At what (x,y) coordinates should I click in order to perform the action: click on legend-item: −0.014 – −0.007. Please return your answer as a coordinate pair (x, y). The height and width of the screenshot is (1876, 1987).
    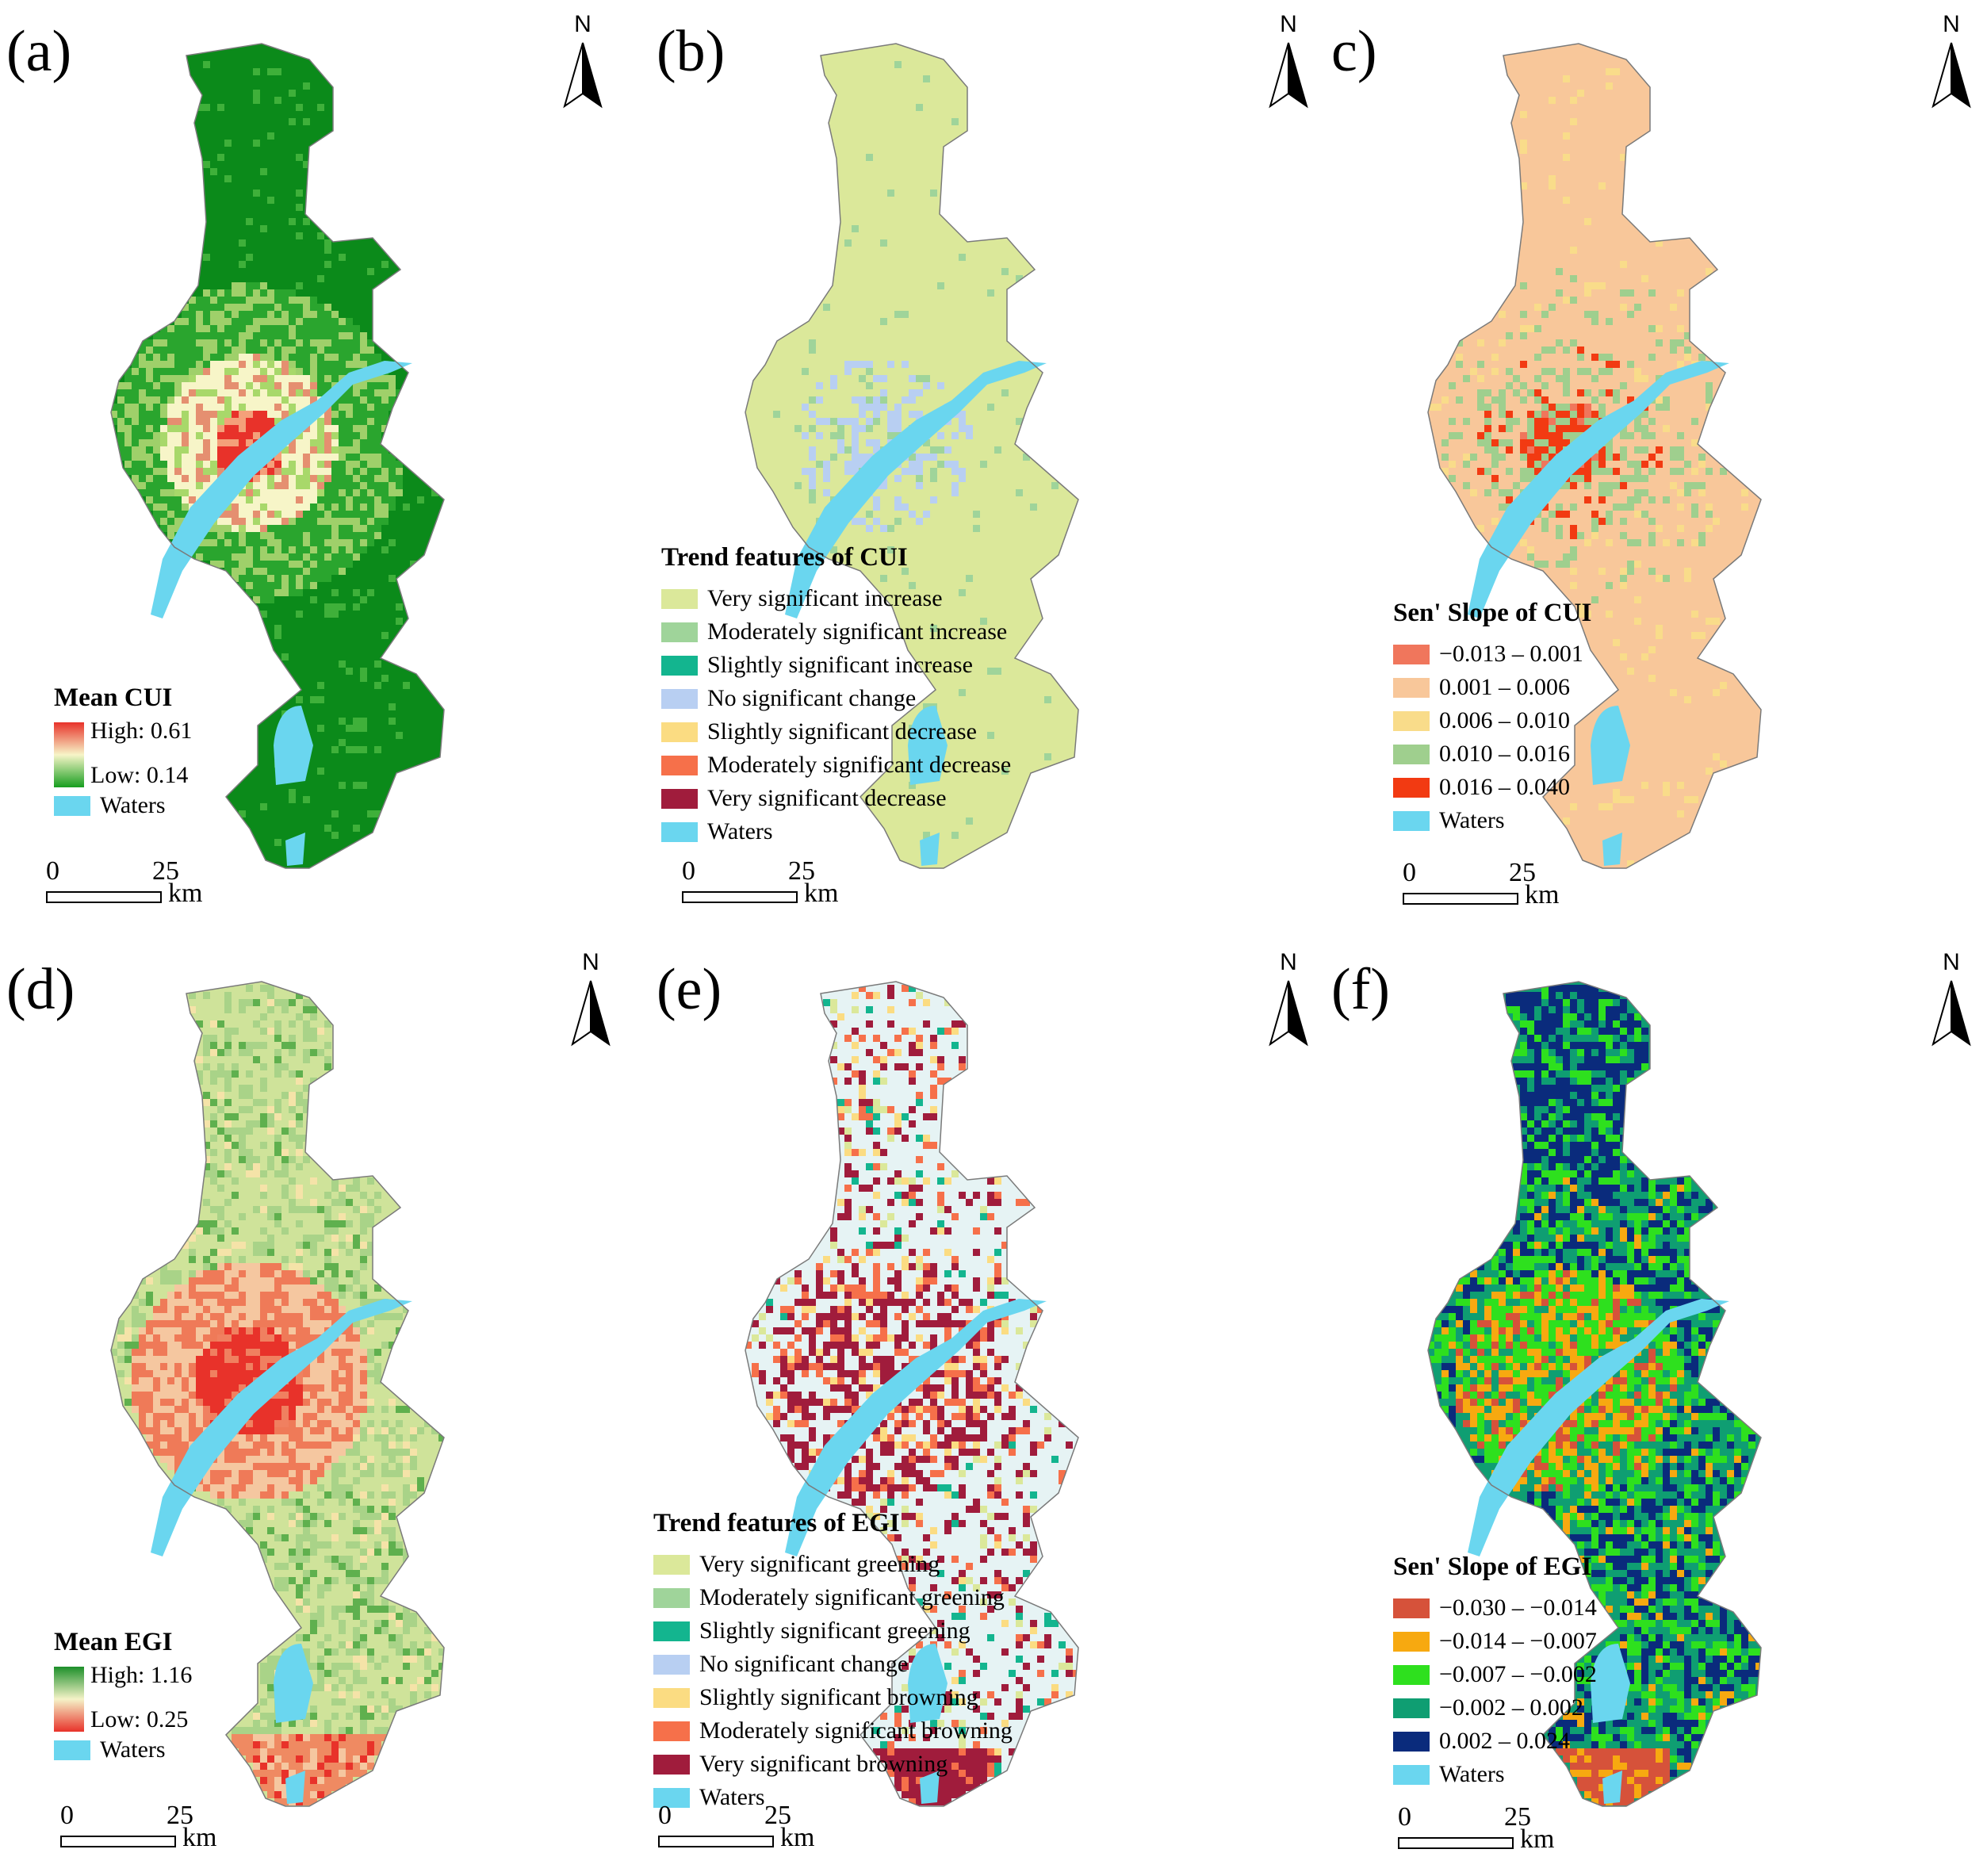
    Looking at the image, I should click on (1495, 1641).